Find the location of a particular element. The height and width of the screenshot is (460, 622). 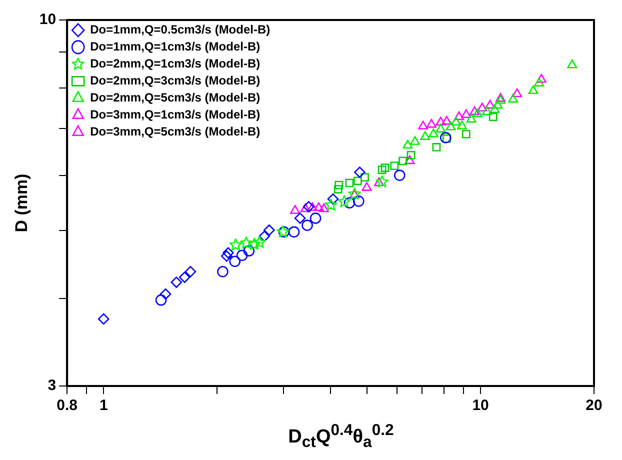

y-tick-label: 3 is located at coordinates (52, 385).